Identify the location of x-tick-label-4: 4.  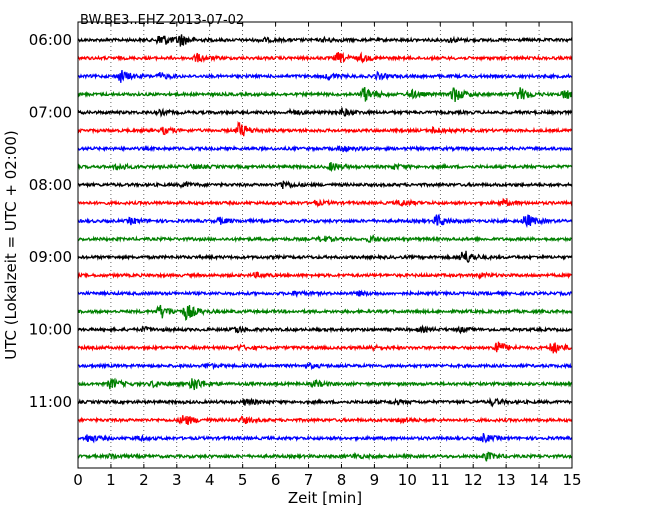
(210, 480).